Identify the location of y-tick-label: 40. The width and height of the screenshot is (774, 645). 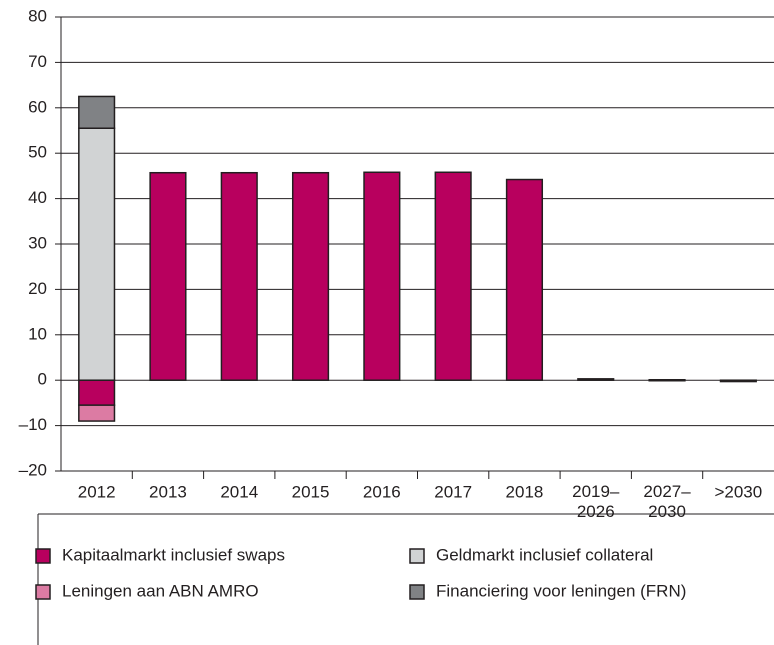
(37, 197).